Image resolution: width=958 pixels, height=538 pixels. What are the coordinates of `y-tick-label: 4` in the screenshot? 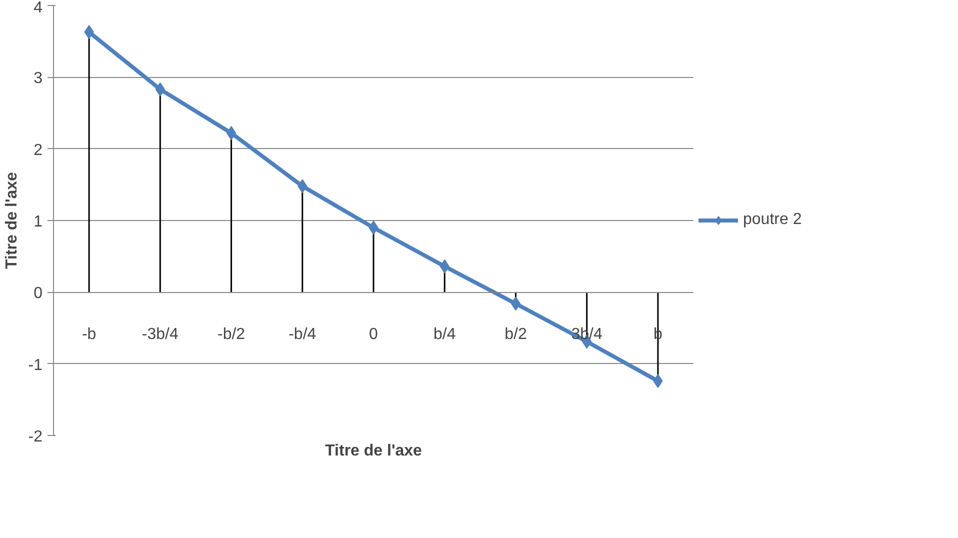 It's located at (38, 8).